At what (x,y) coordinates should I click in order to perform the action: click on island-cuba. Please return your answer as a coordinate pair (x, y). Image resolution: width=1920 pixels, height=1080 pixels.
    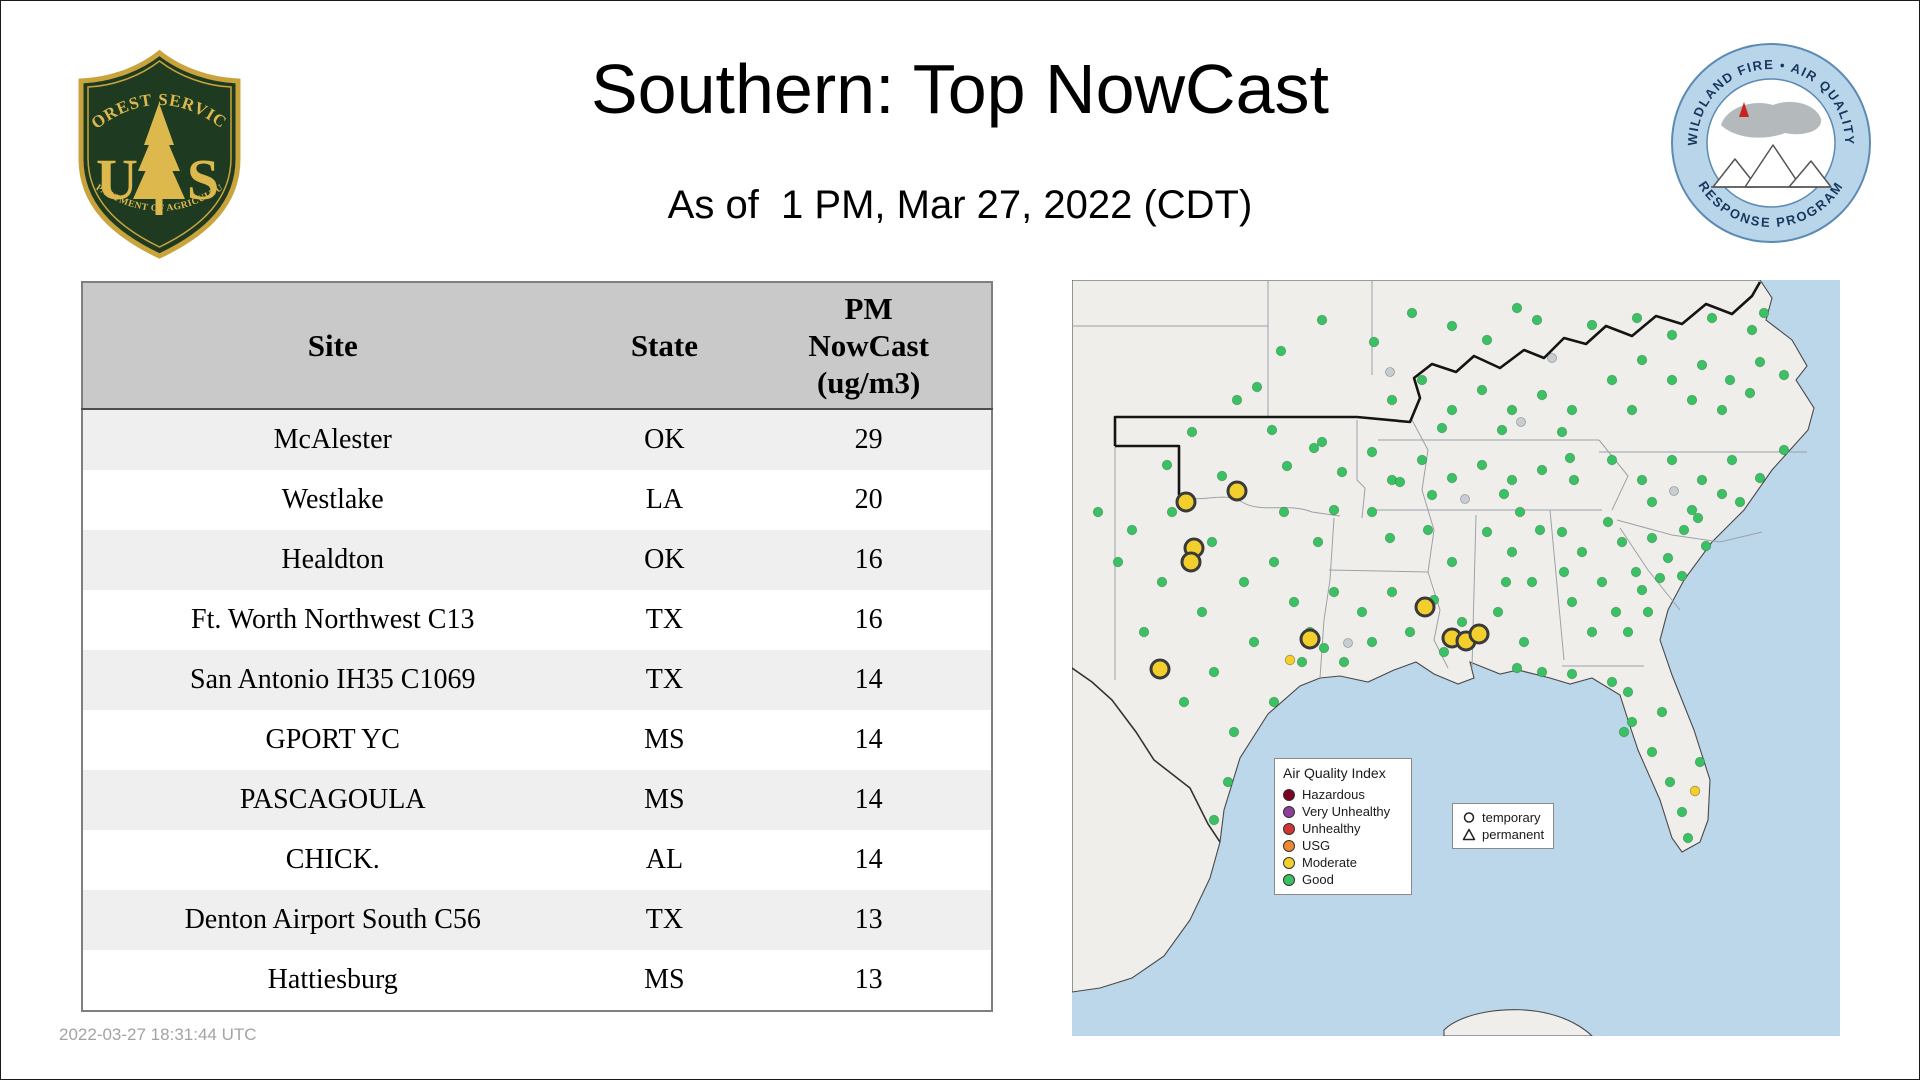
    Looking at the image, I should click on (1518, 1022).